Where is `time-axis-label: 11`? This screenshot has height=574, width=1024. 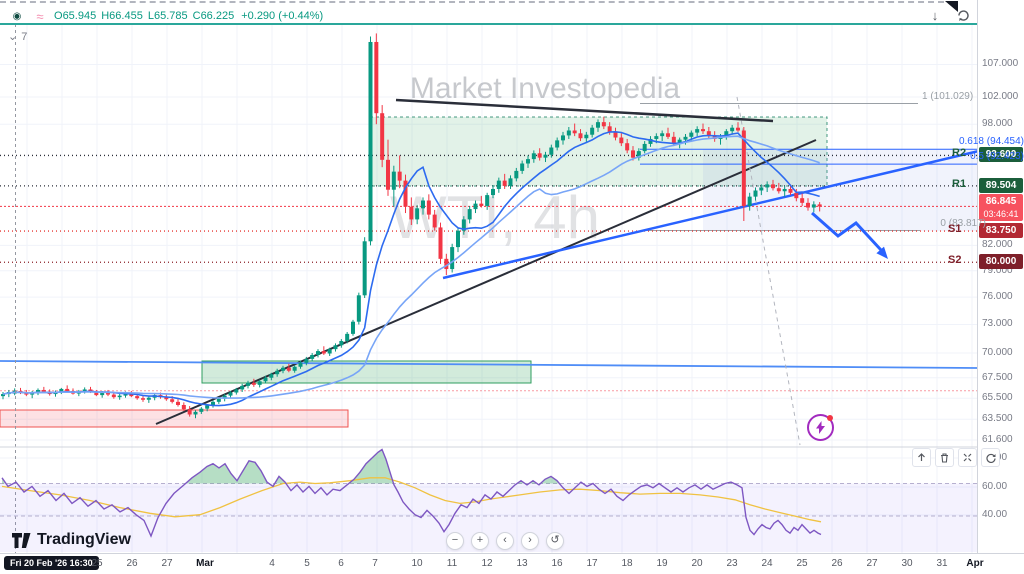
time-axis-label: 11 is located at coordinates (452, 563).